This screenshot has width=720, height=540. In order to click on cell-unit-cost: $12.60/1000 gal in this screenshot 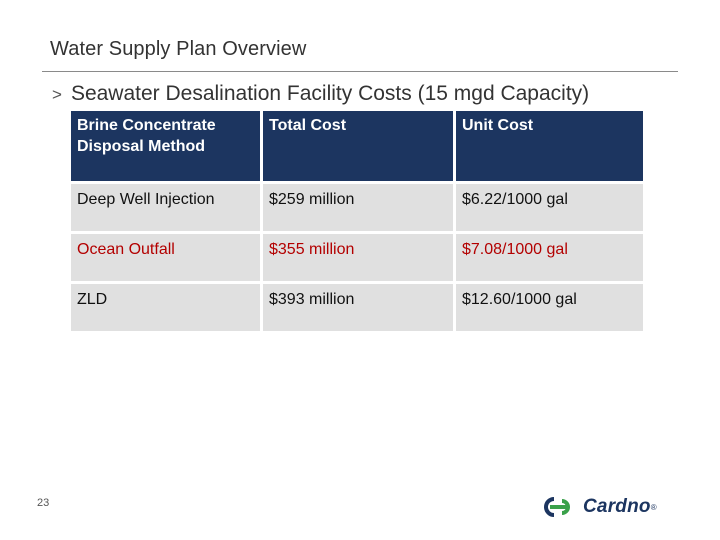, I will do `click(549, 307)`.